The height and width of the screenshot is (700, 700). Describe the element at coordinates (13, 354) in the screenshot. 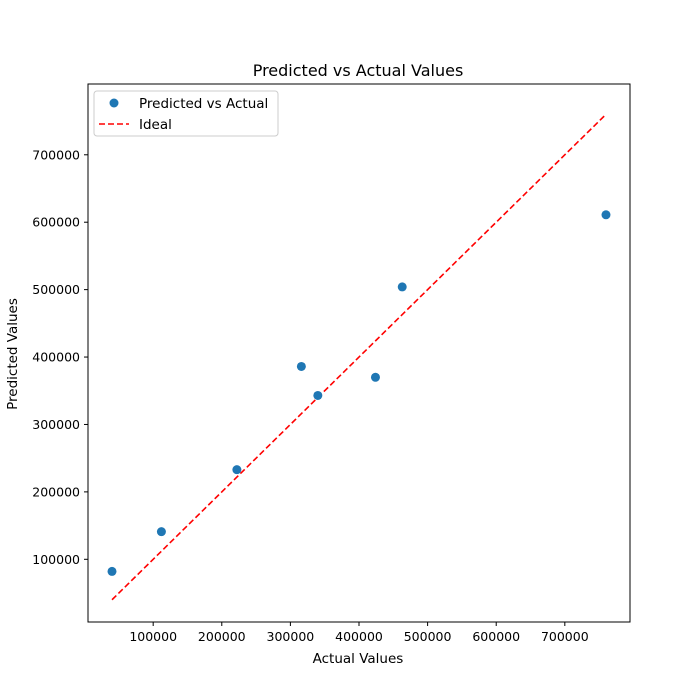

I see `y-axis-title: Predicted Values` at that location.